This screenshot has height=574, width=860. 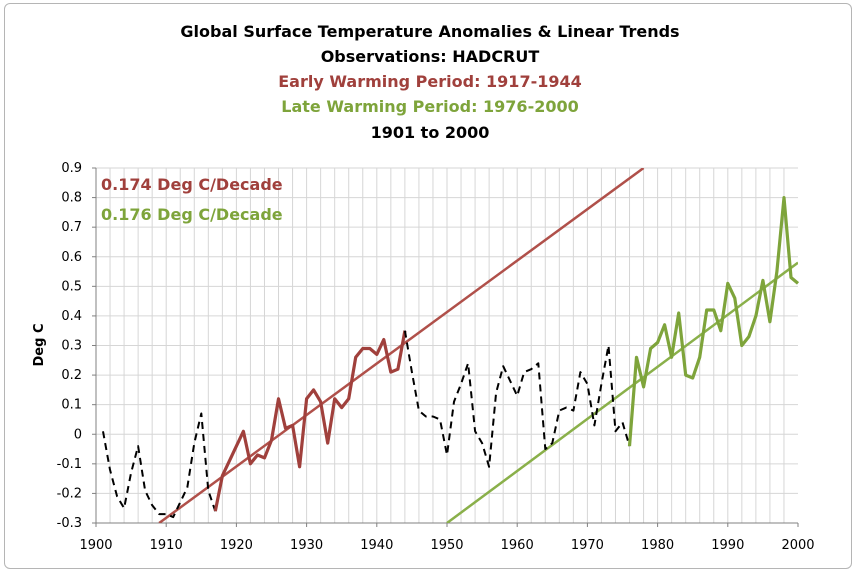 What do you see at coordinates (306, 545) in the screenshot?
I see `x-tick-label: 1930` at bounding box center [306, 545].